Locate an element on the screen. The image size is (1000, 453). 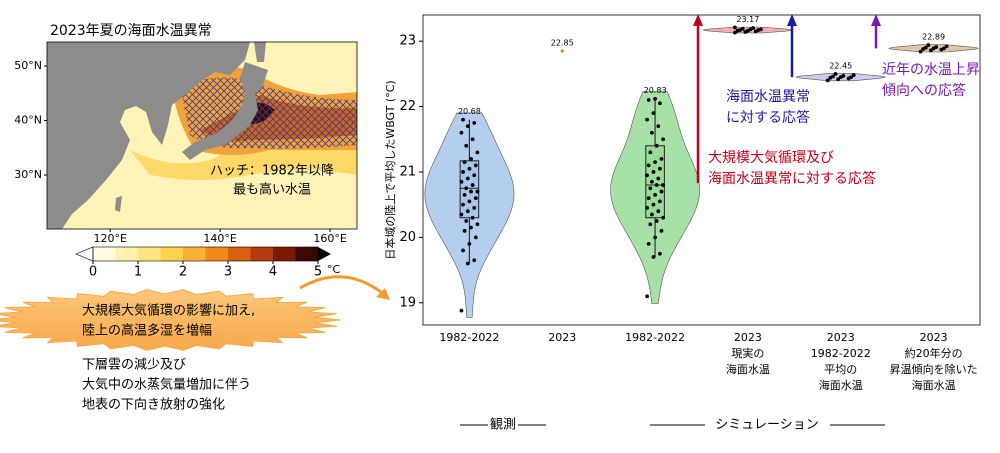
value-label: 20.68 is located at coordinates (469, 111).